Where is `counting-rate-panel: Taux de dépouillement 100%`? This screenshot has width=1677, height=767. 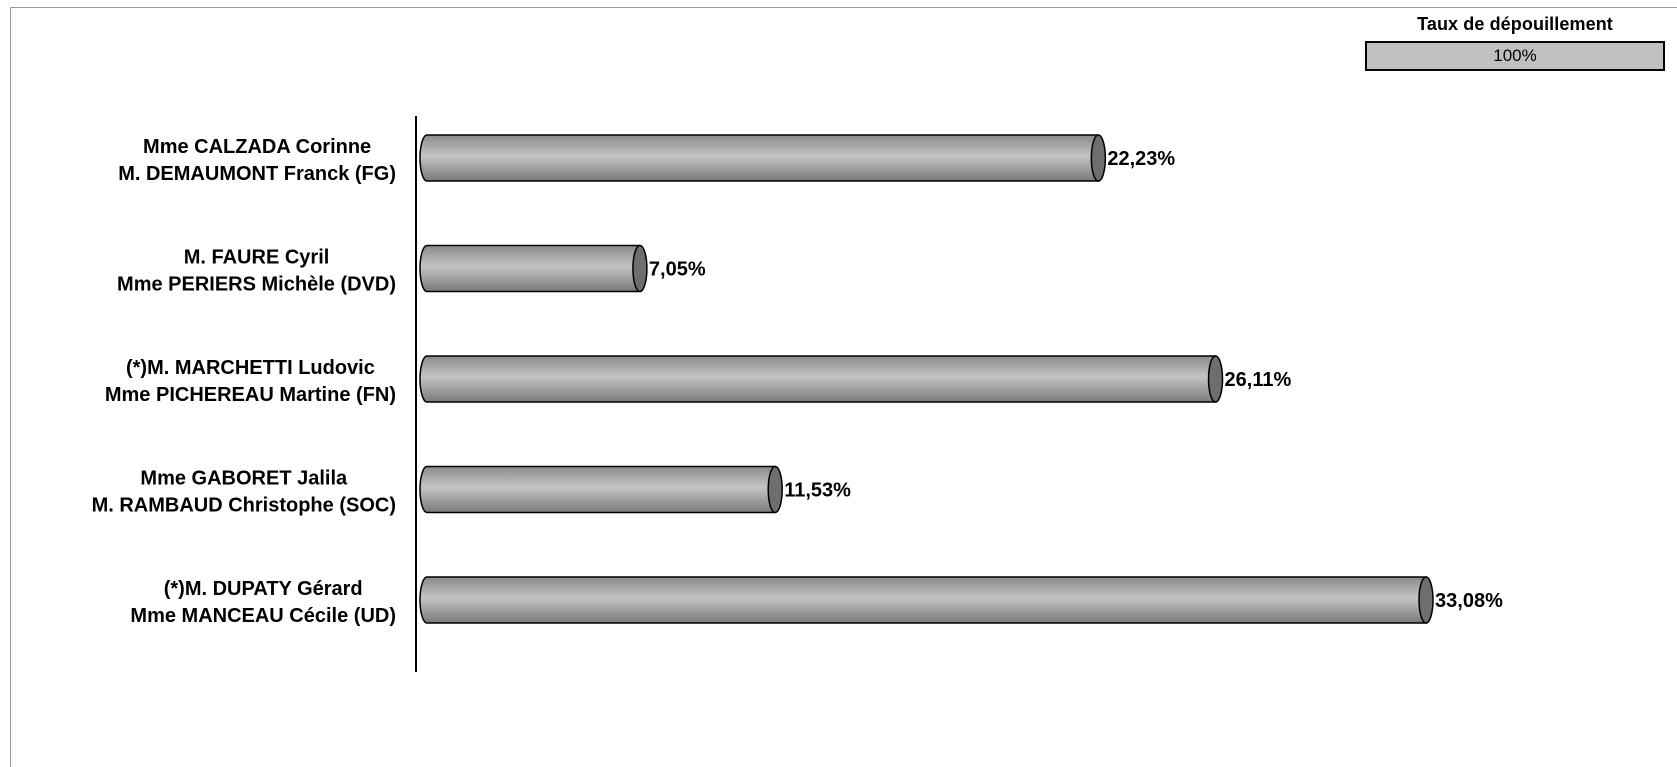
counting-rate-panel: Taux de dépouillement 100% is located at coordinates (1515, 42).